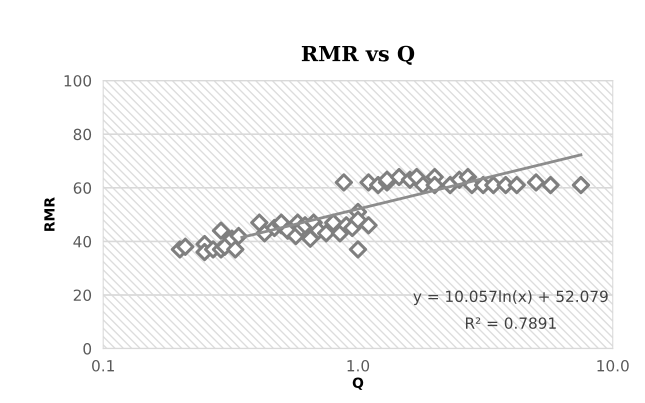  Describe the element at coordinates (83, 188) in the screenshot. I see `y-tick-label: 60` at that location.